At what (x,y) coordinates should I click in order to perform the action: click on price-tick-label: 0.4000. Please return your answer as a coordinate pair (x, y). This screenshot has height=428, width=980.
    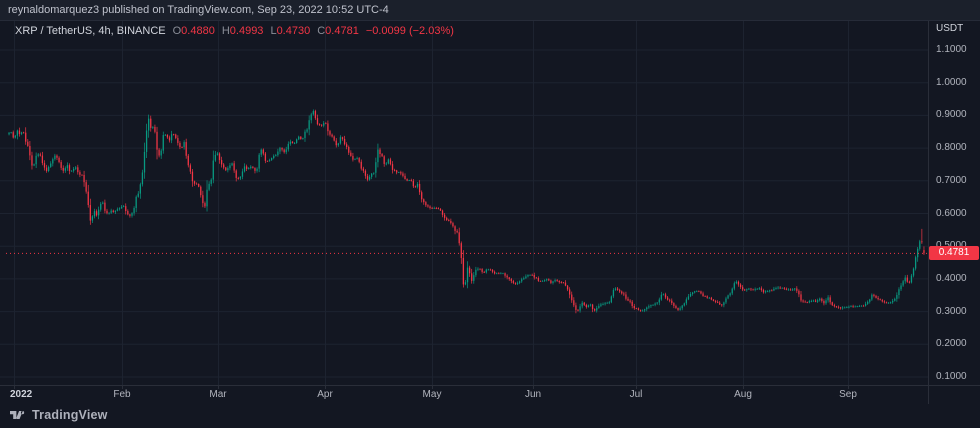
    Looking at the image, I should click on (951, 278).